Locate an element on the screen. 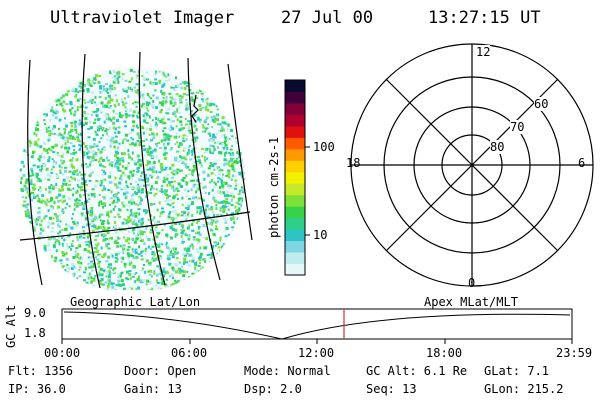  time-tick-0000: 00:00 is located at coordinates (62, 353).